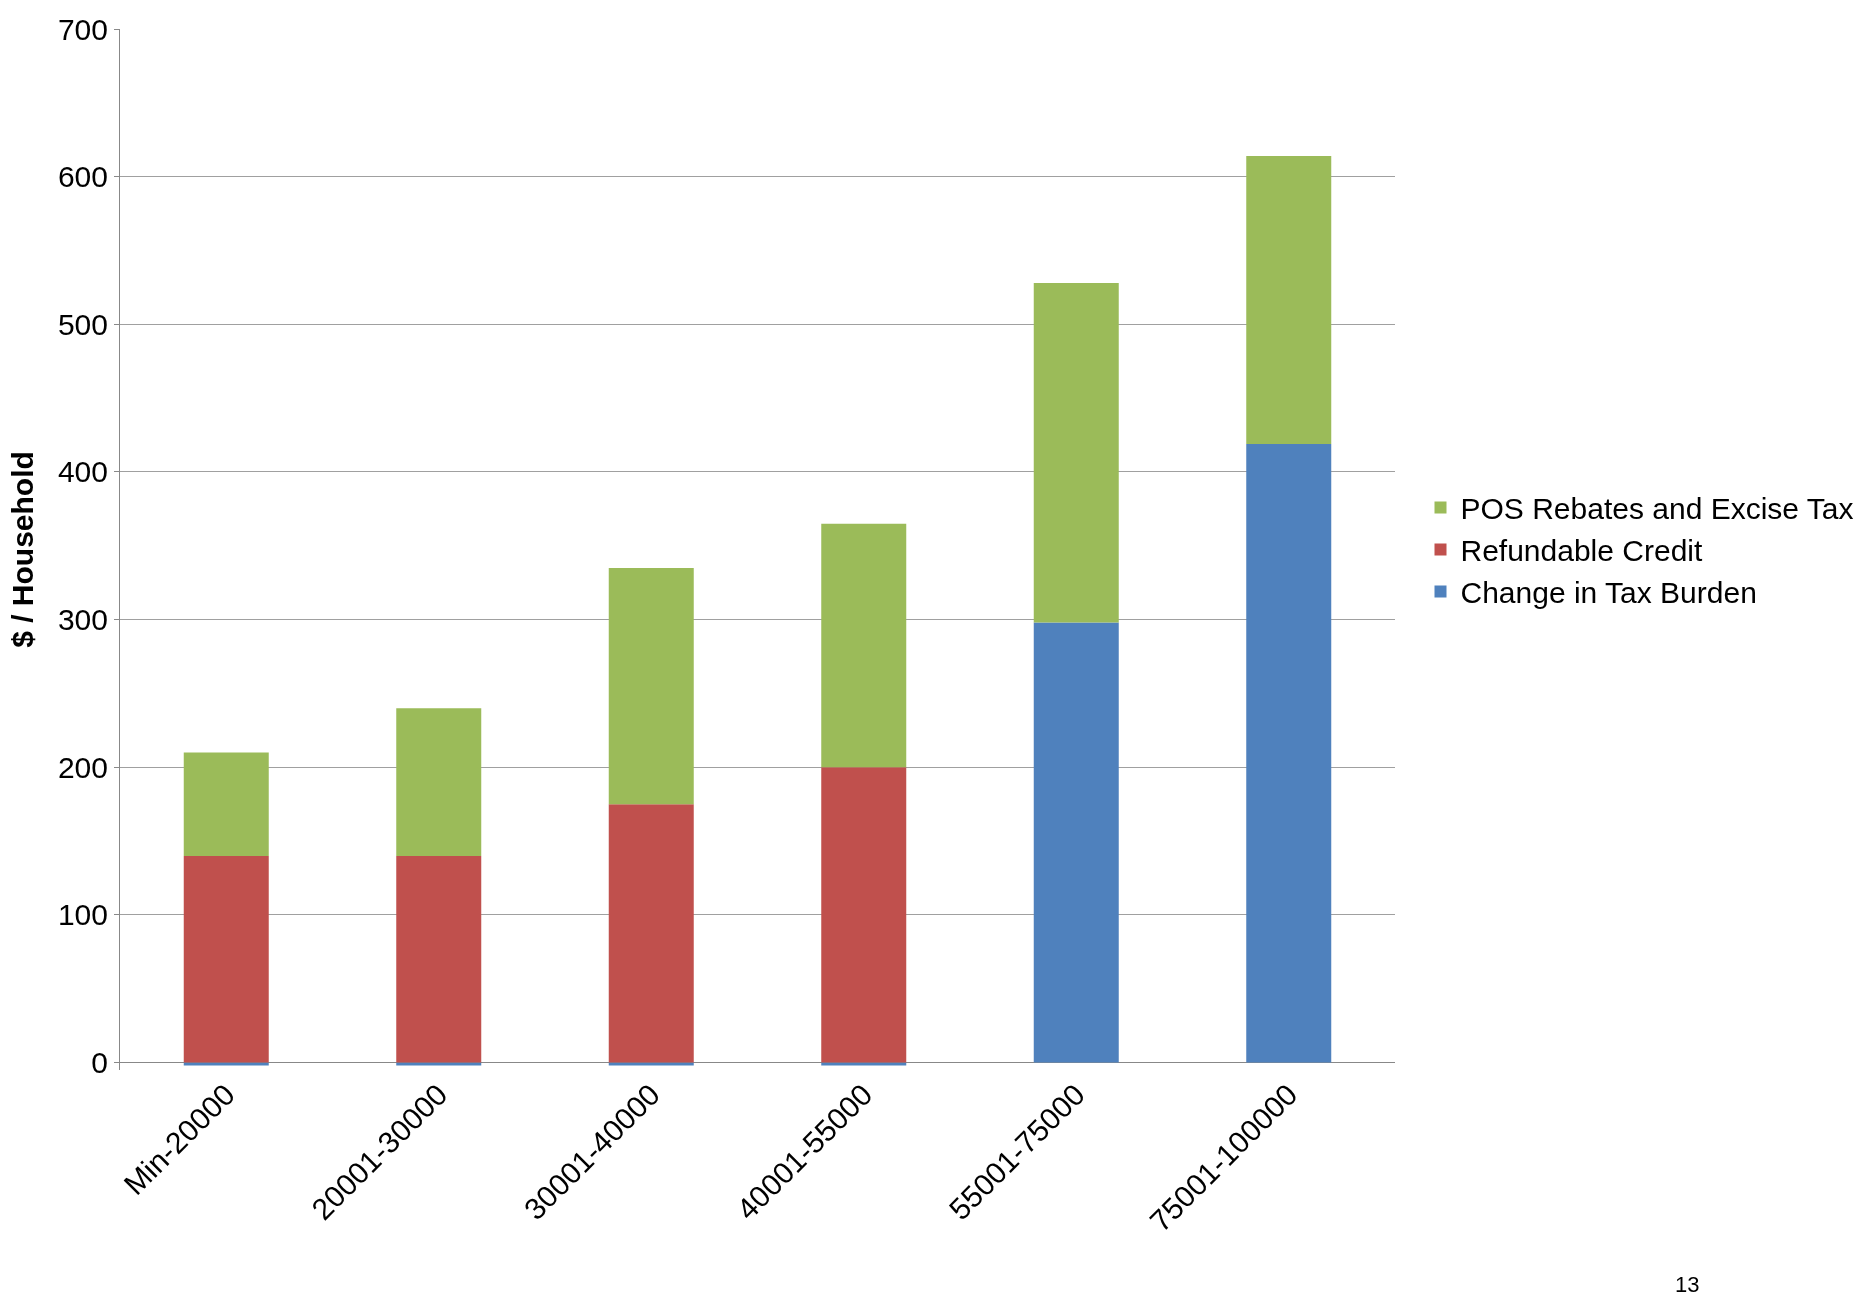  I want to click on y-tick-label: 400, so click(82, 472).